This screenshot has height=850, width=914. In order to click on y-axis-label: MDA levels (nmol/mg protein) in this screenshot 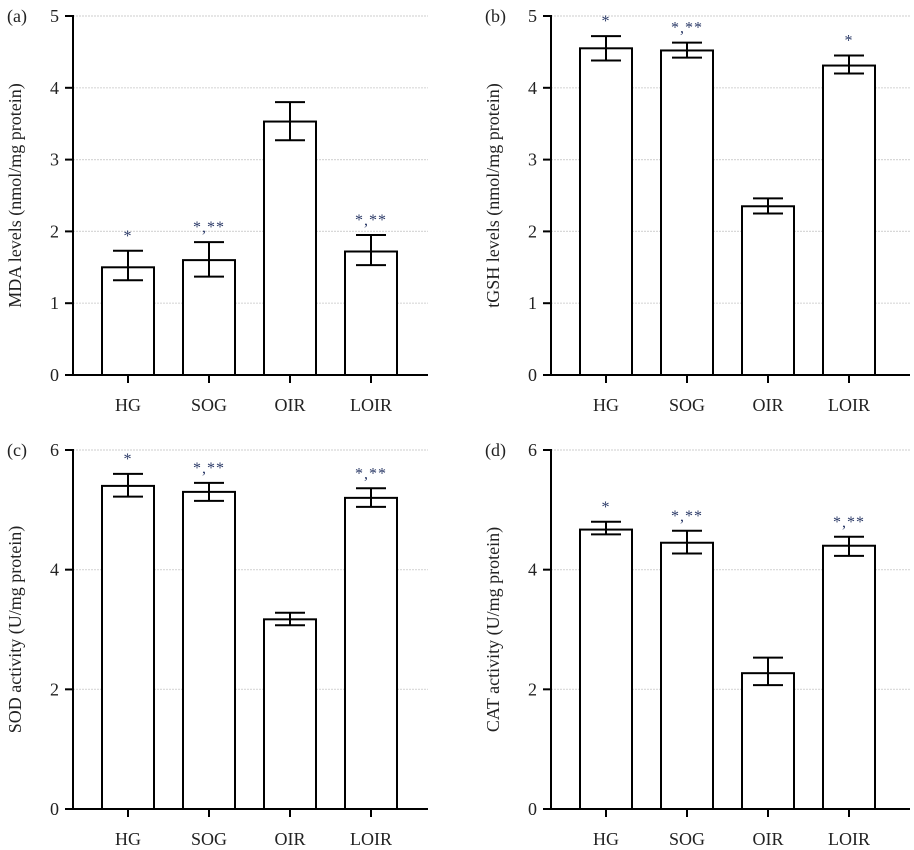, I will do `click(15, 195)`.